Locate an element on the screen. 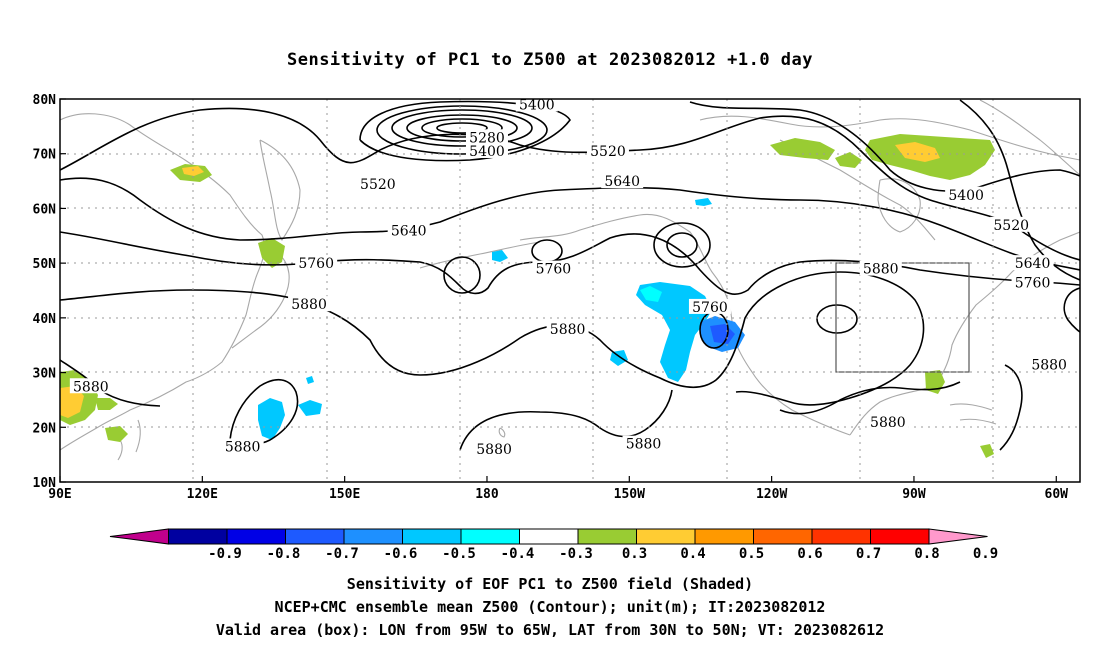 Image resolution: width=1100 pixels, height=650 pixels. colorbar-triangle-right is located at coordinates (958, 536).